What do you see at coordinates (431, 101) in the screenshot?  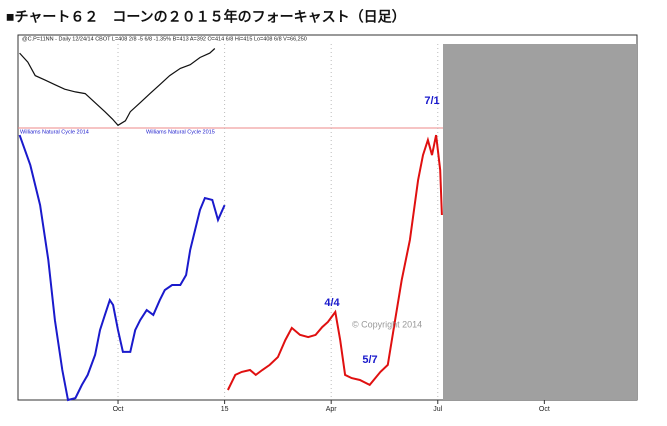 I see `annotation: 7/1` at bounding box center [431, 101].